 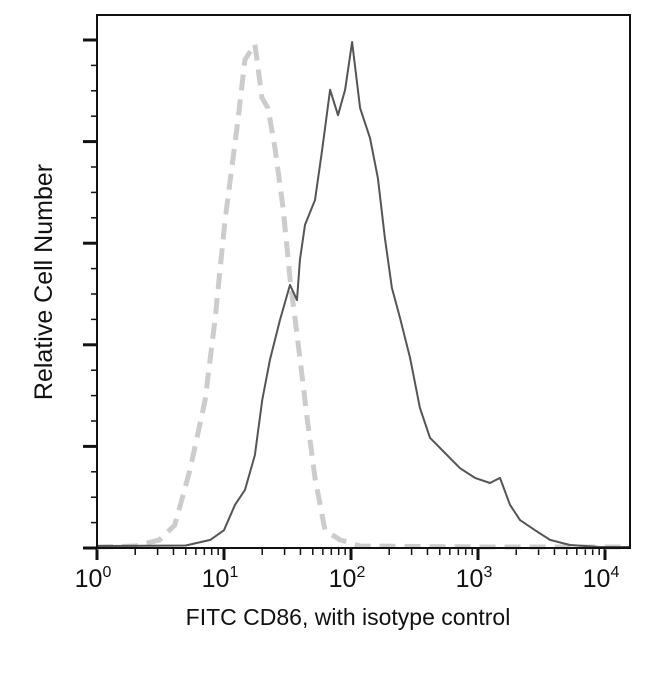 I want to click on x-tick-label: 10³, so click(x=474, y=578).